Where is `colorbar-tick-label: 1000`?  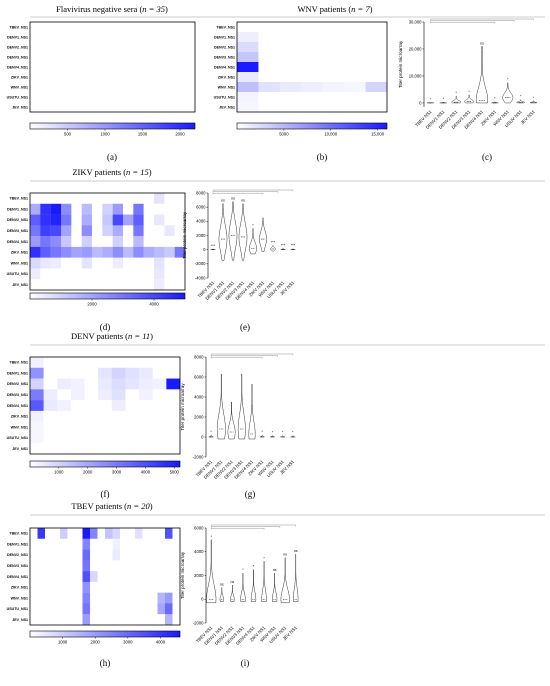 colorbar-tick-label: 1000 is located at coordinates (105, 134).